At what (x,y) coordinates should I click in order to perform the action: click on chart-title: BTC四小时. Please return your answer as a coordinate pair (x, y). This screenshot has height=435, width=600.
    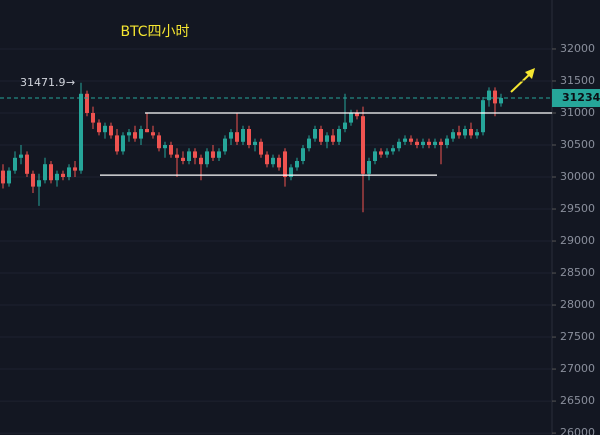
    Looking at the image, I should click on (154, 32).